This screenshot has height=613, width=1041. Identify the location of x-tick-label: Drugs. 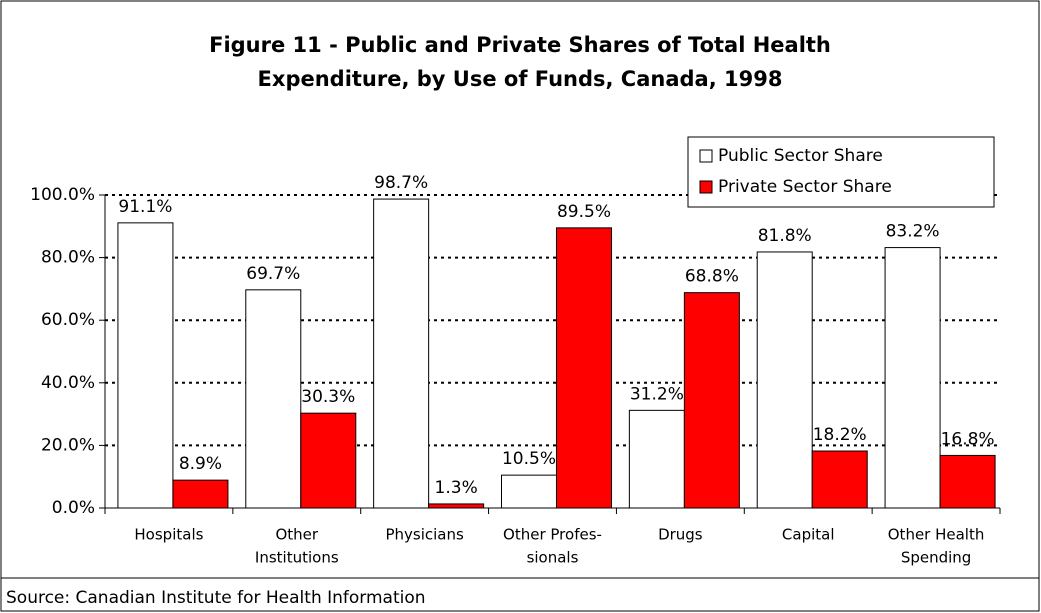
(680, 535).